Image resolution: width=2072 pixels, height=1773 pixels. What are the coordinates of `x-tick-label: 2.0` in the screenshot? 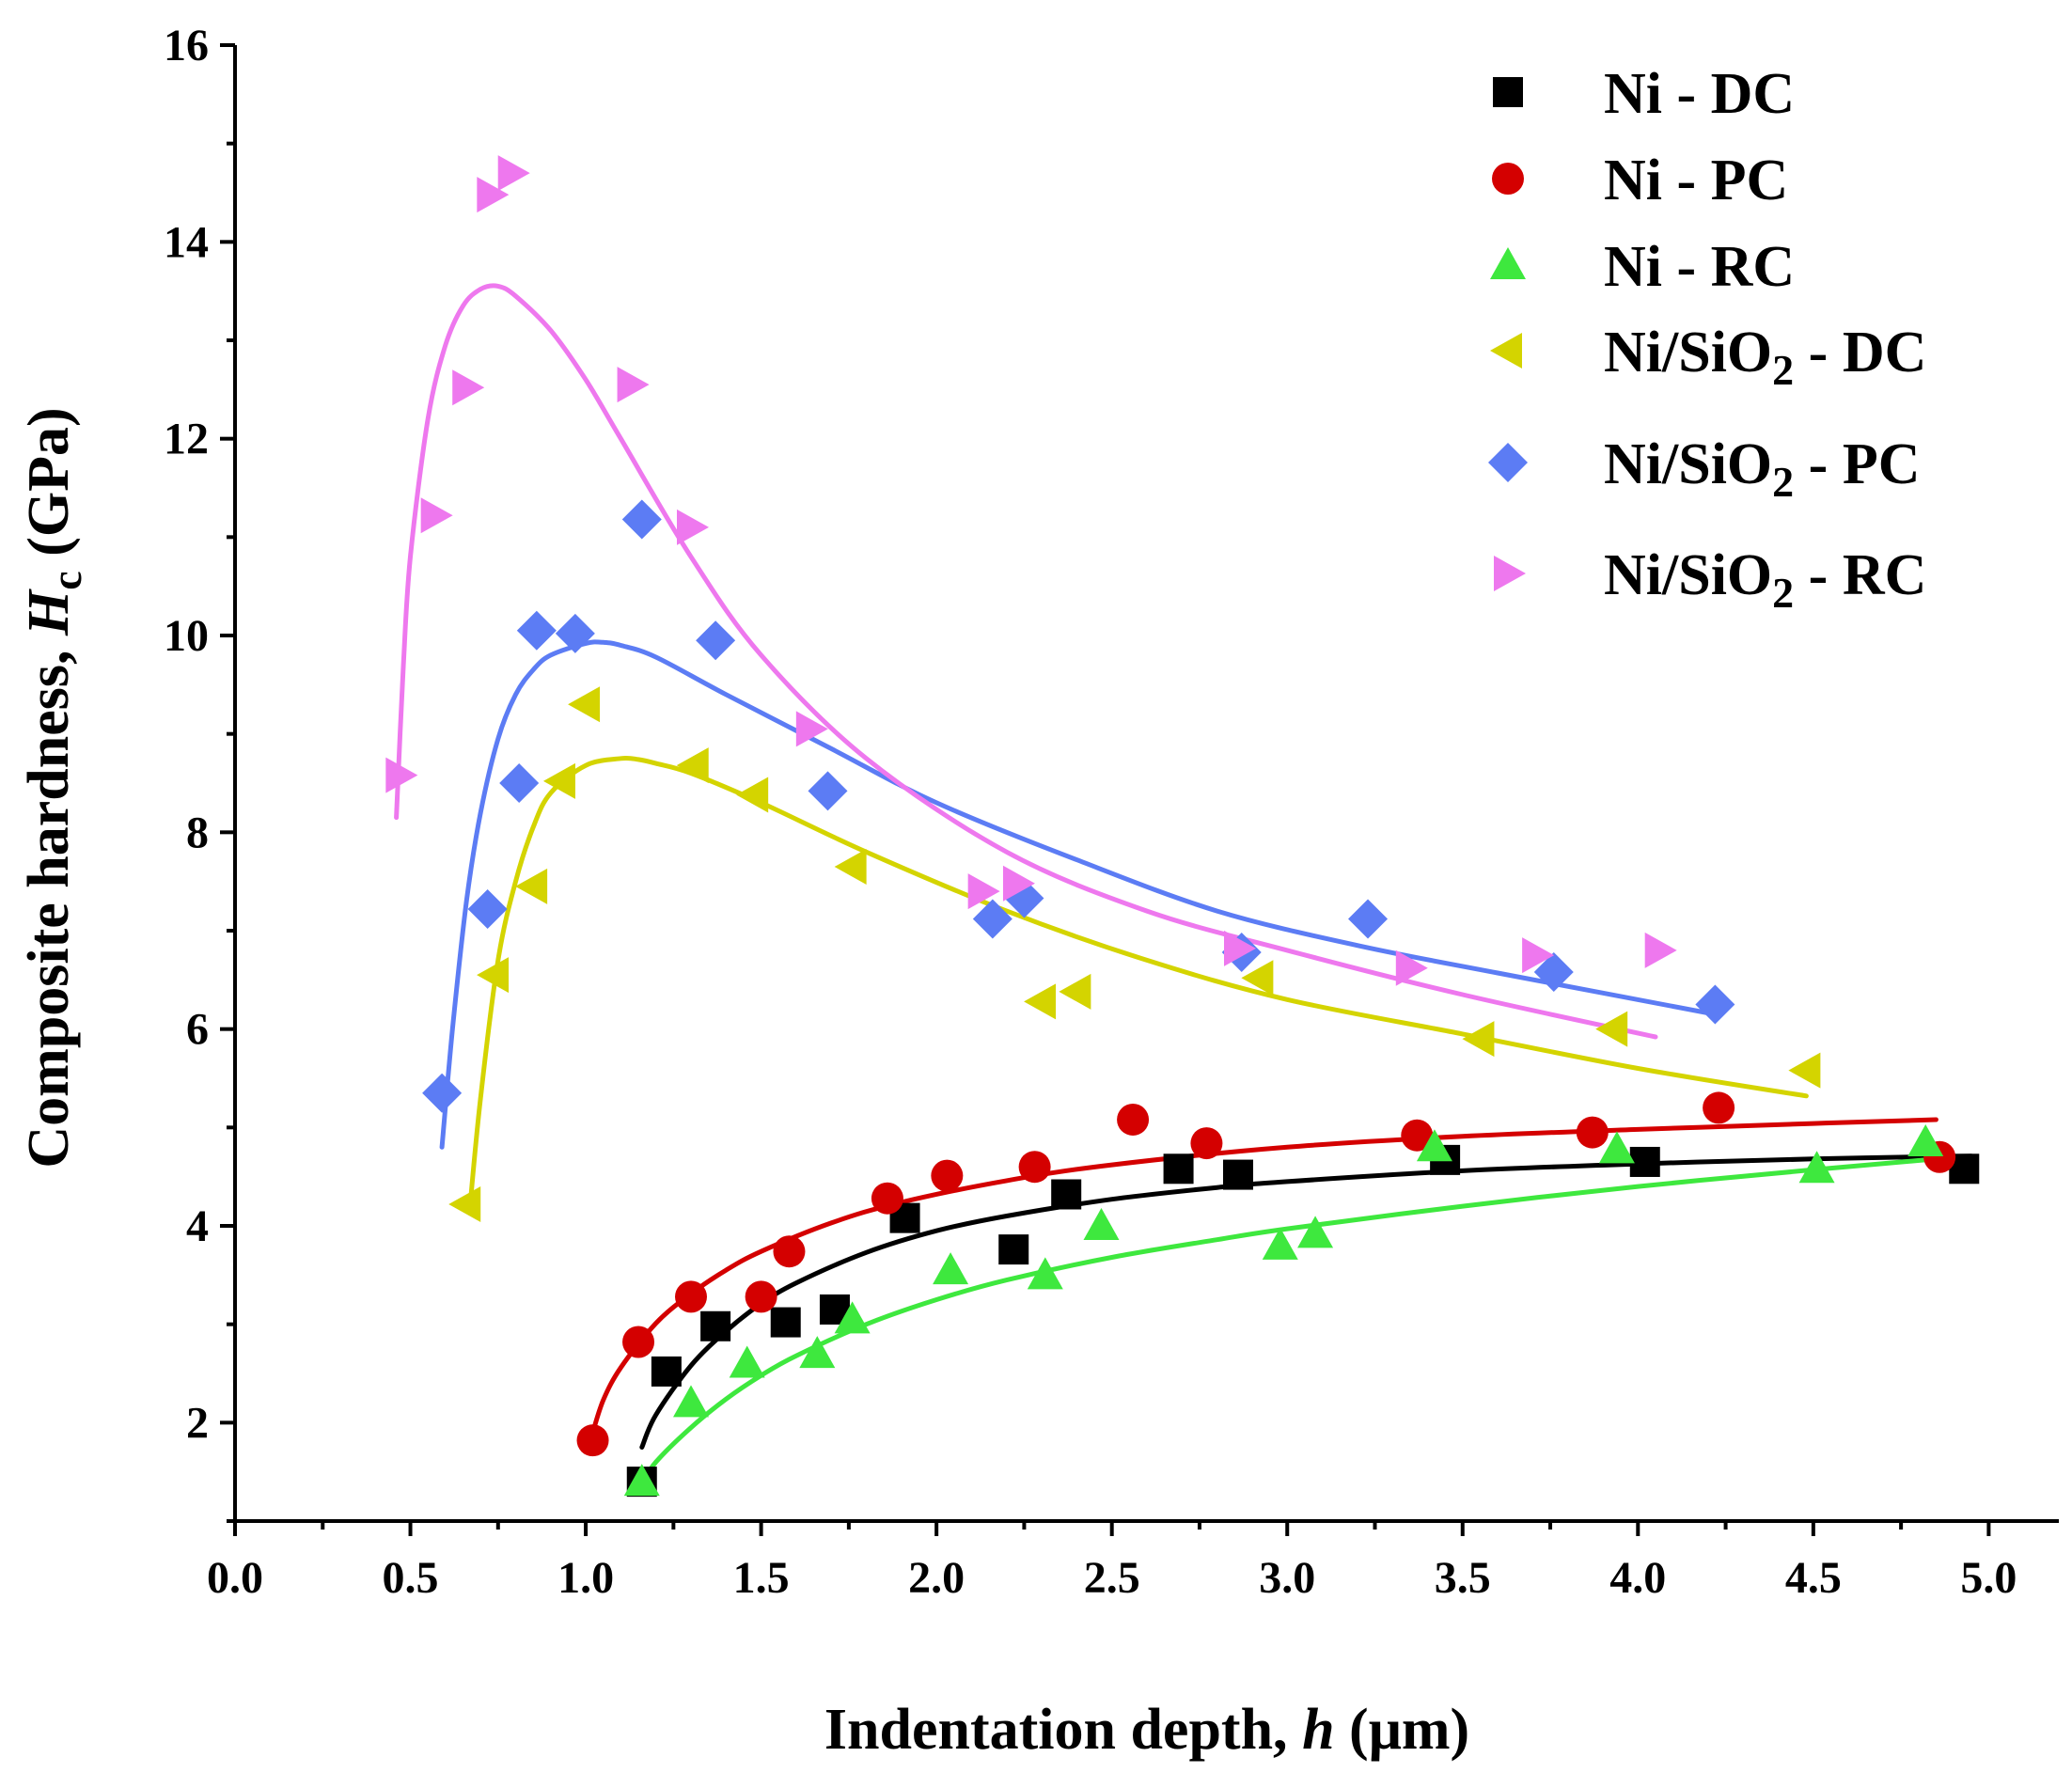 It's located at (936, 1578).